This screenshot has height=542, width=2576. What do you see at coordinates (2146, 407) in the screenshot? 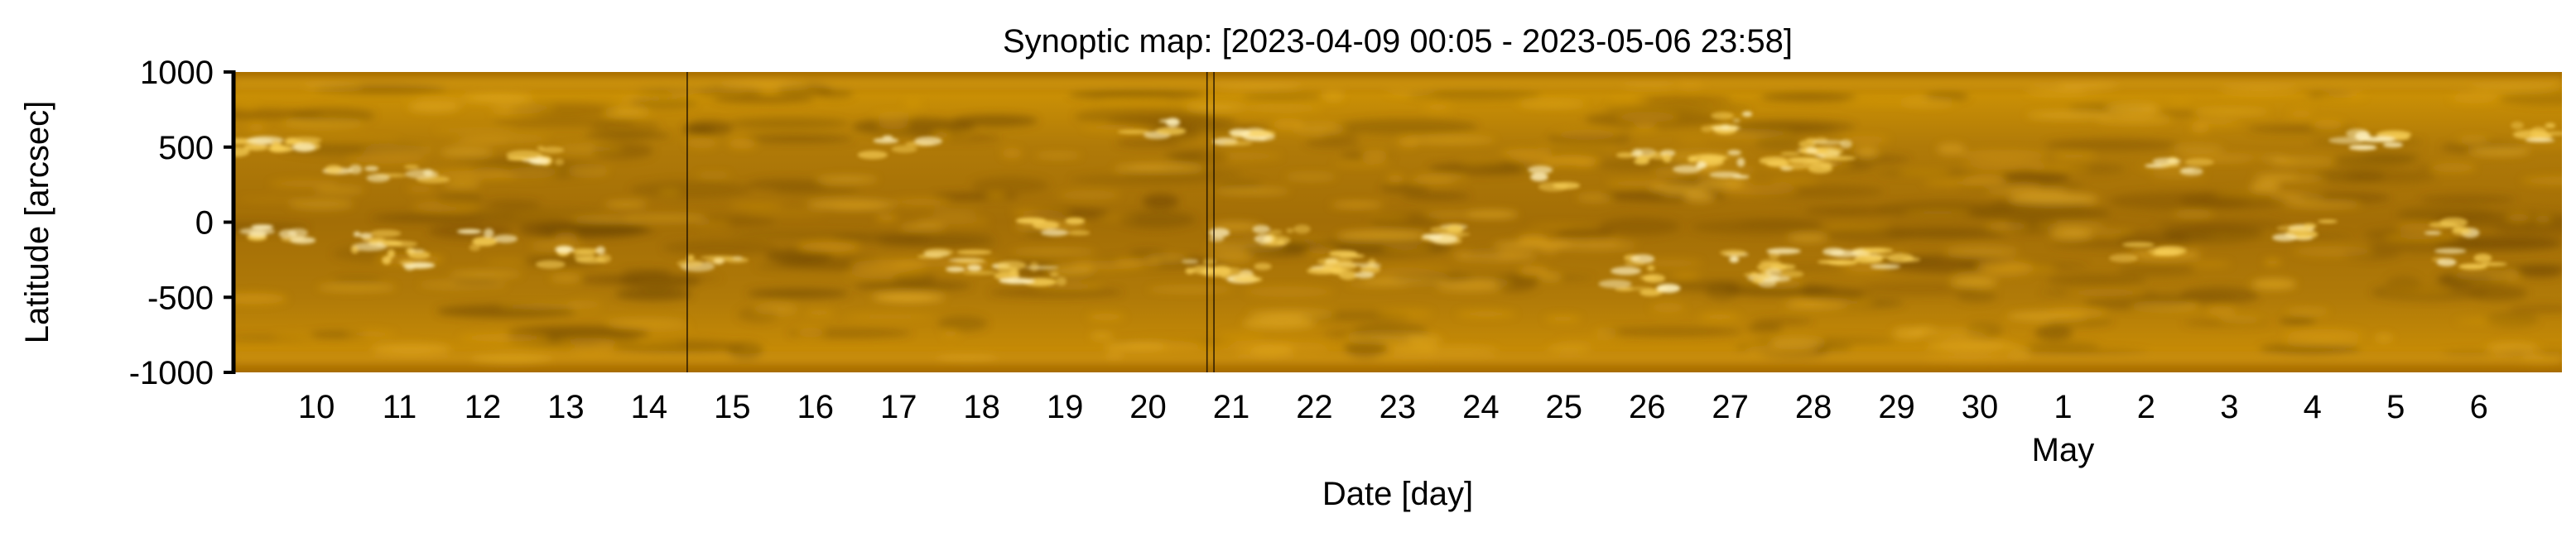
I see `x-tick-label: 2` at bounding box center [2146, 407].